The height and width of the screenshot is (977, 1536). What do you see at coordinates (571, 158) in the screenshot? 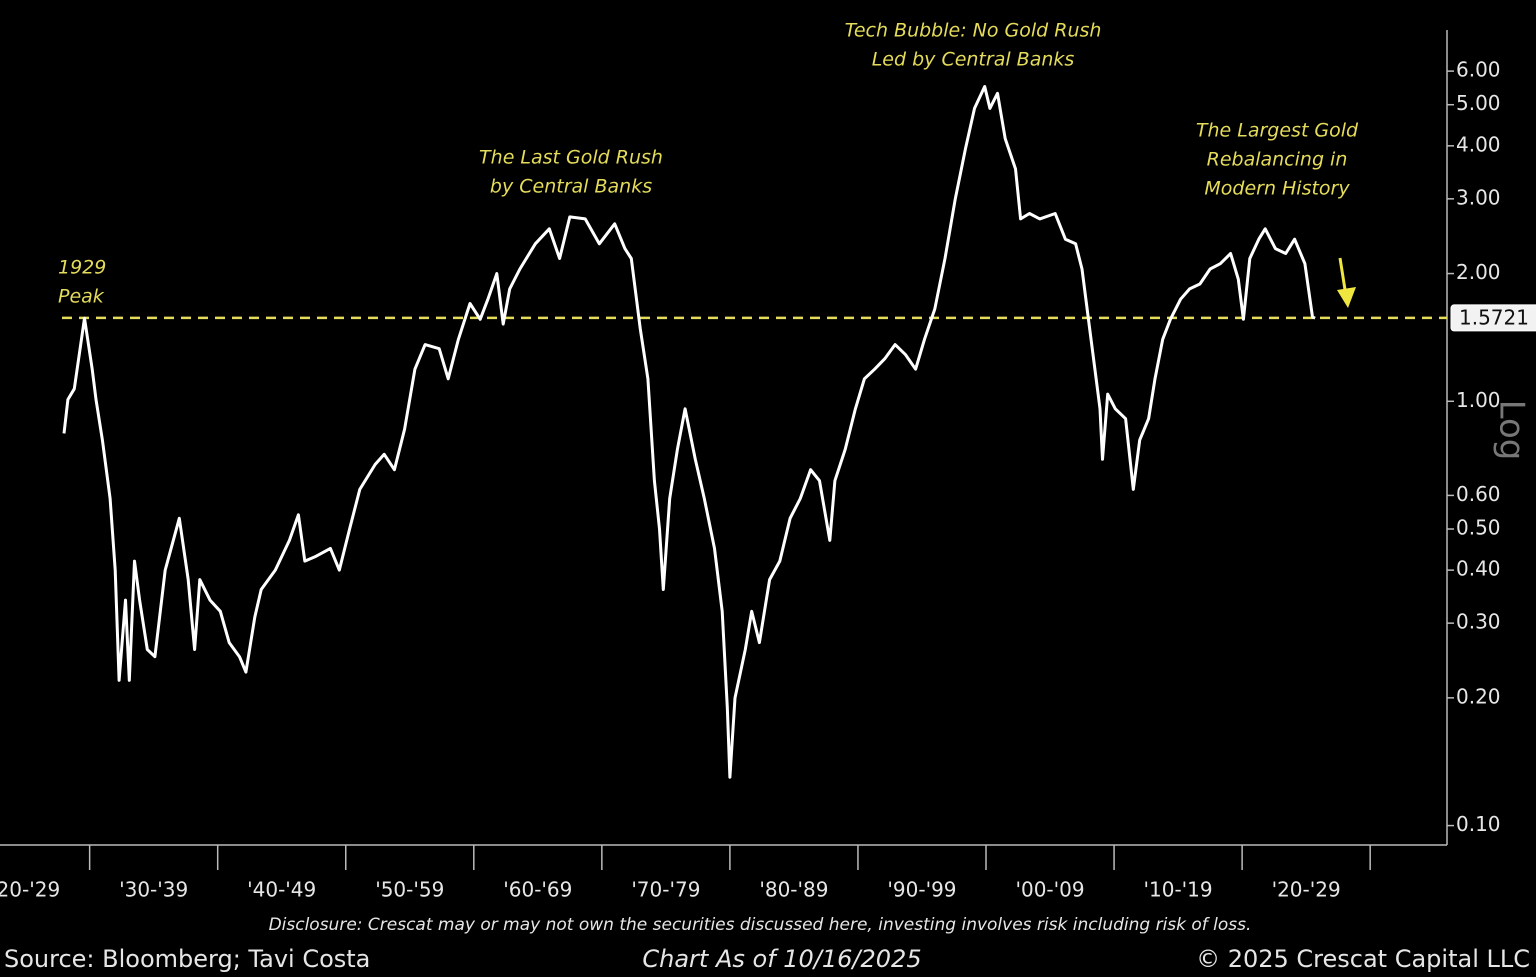
I see `annotation: The Last Gold Rush` at bounding box center [571, 158].